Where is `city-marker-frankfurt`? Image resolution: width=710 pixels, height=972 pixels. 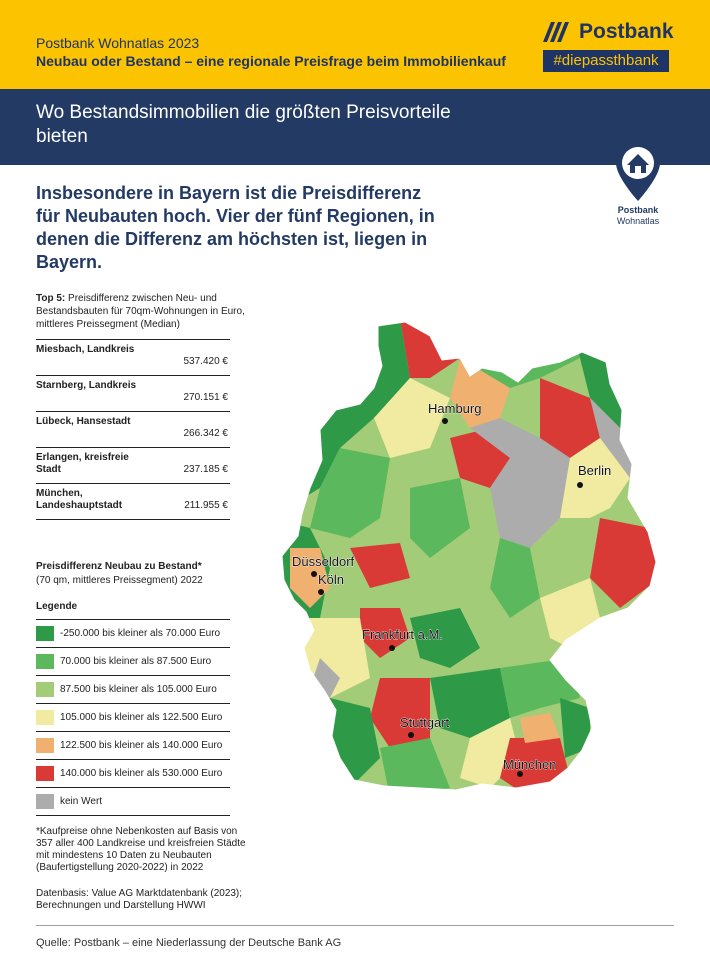
city-marker-frankfurt is located at coordinates (392, 648).